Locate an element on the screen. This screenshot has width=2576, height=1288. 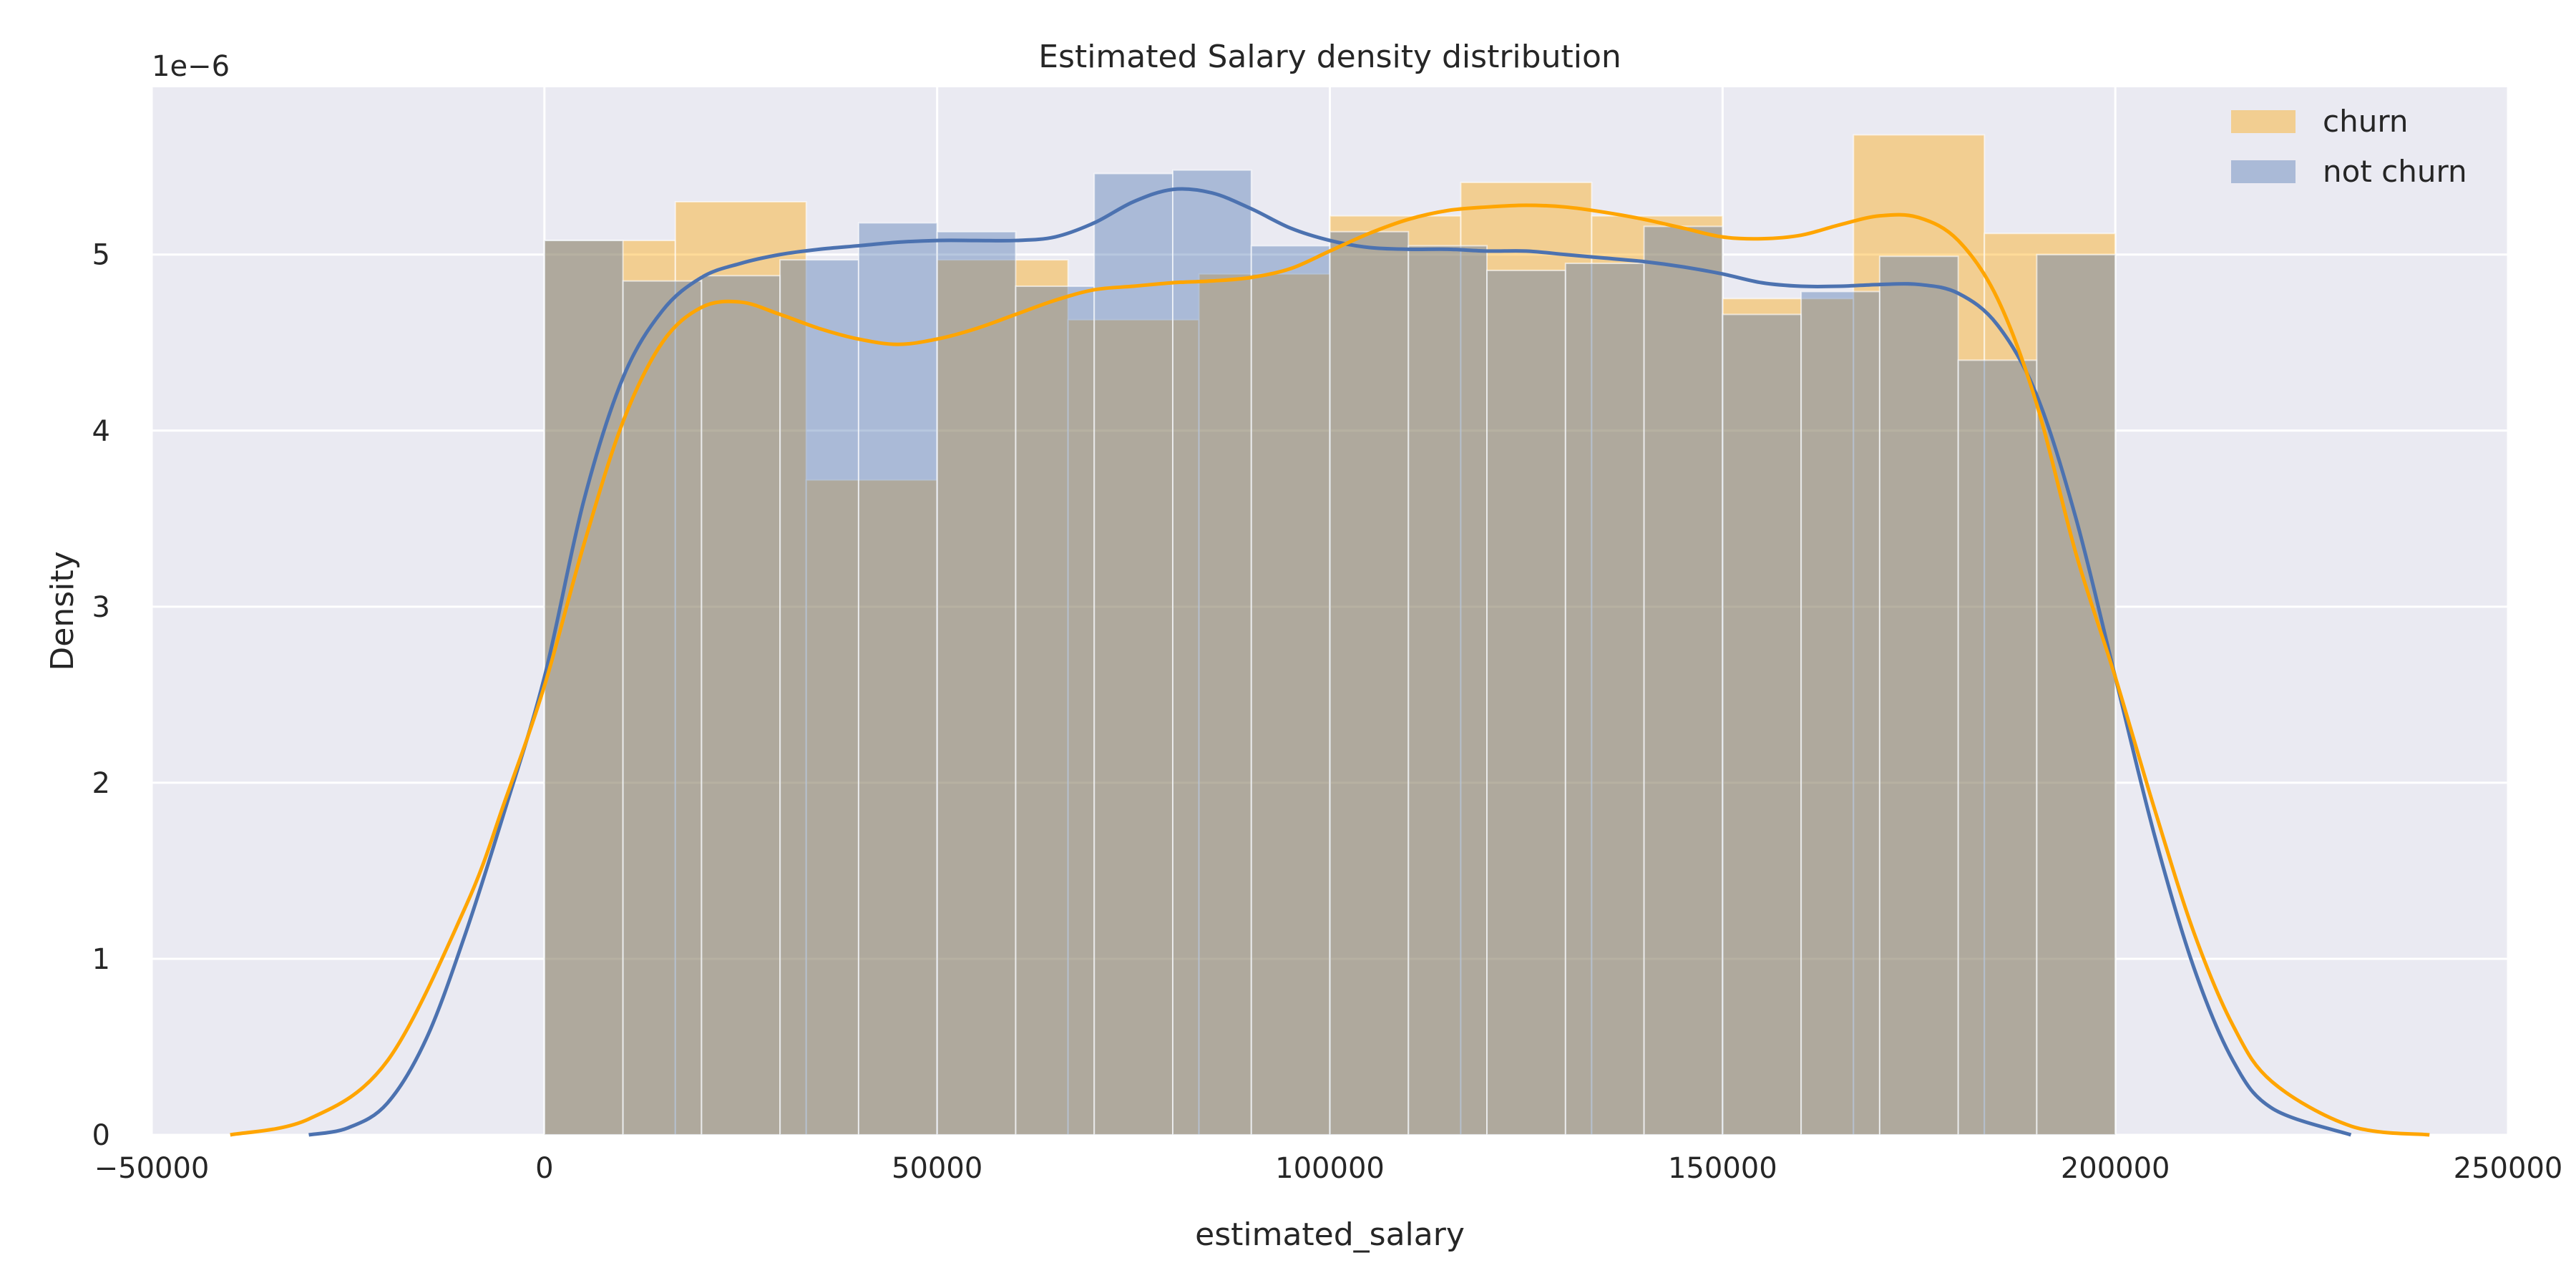
legend: churn not churn is located at coordinates (2349, 146).